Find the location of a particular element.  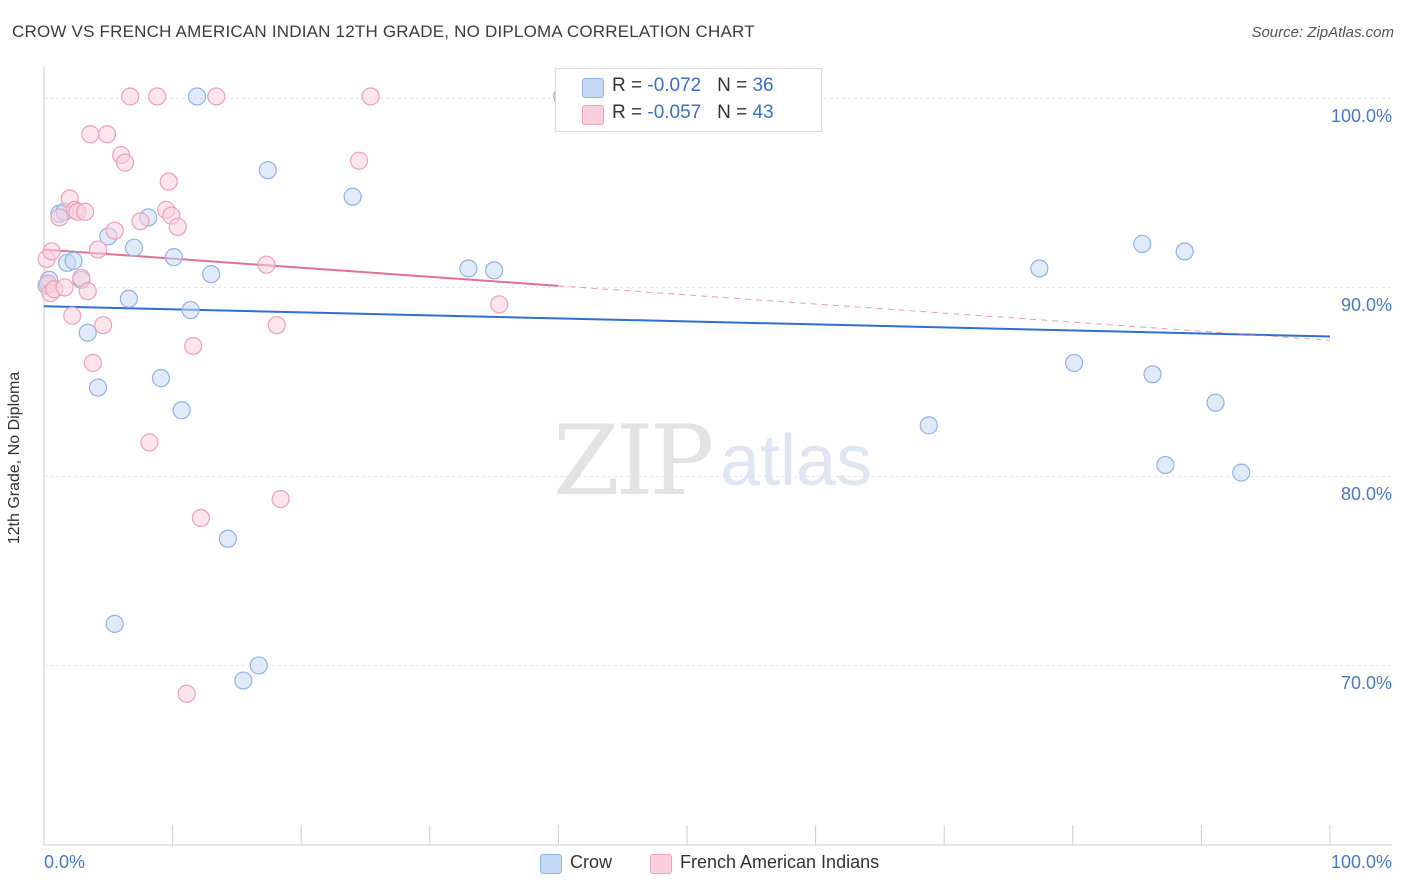

y-tick-label: 80.0% is located at coordinates (1366, 494).